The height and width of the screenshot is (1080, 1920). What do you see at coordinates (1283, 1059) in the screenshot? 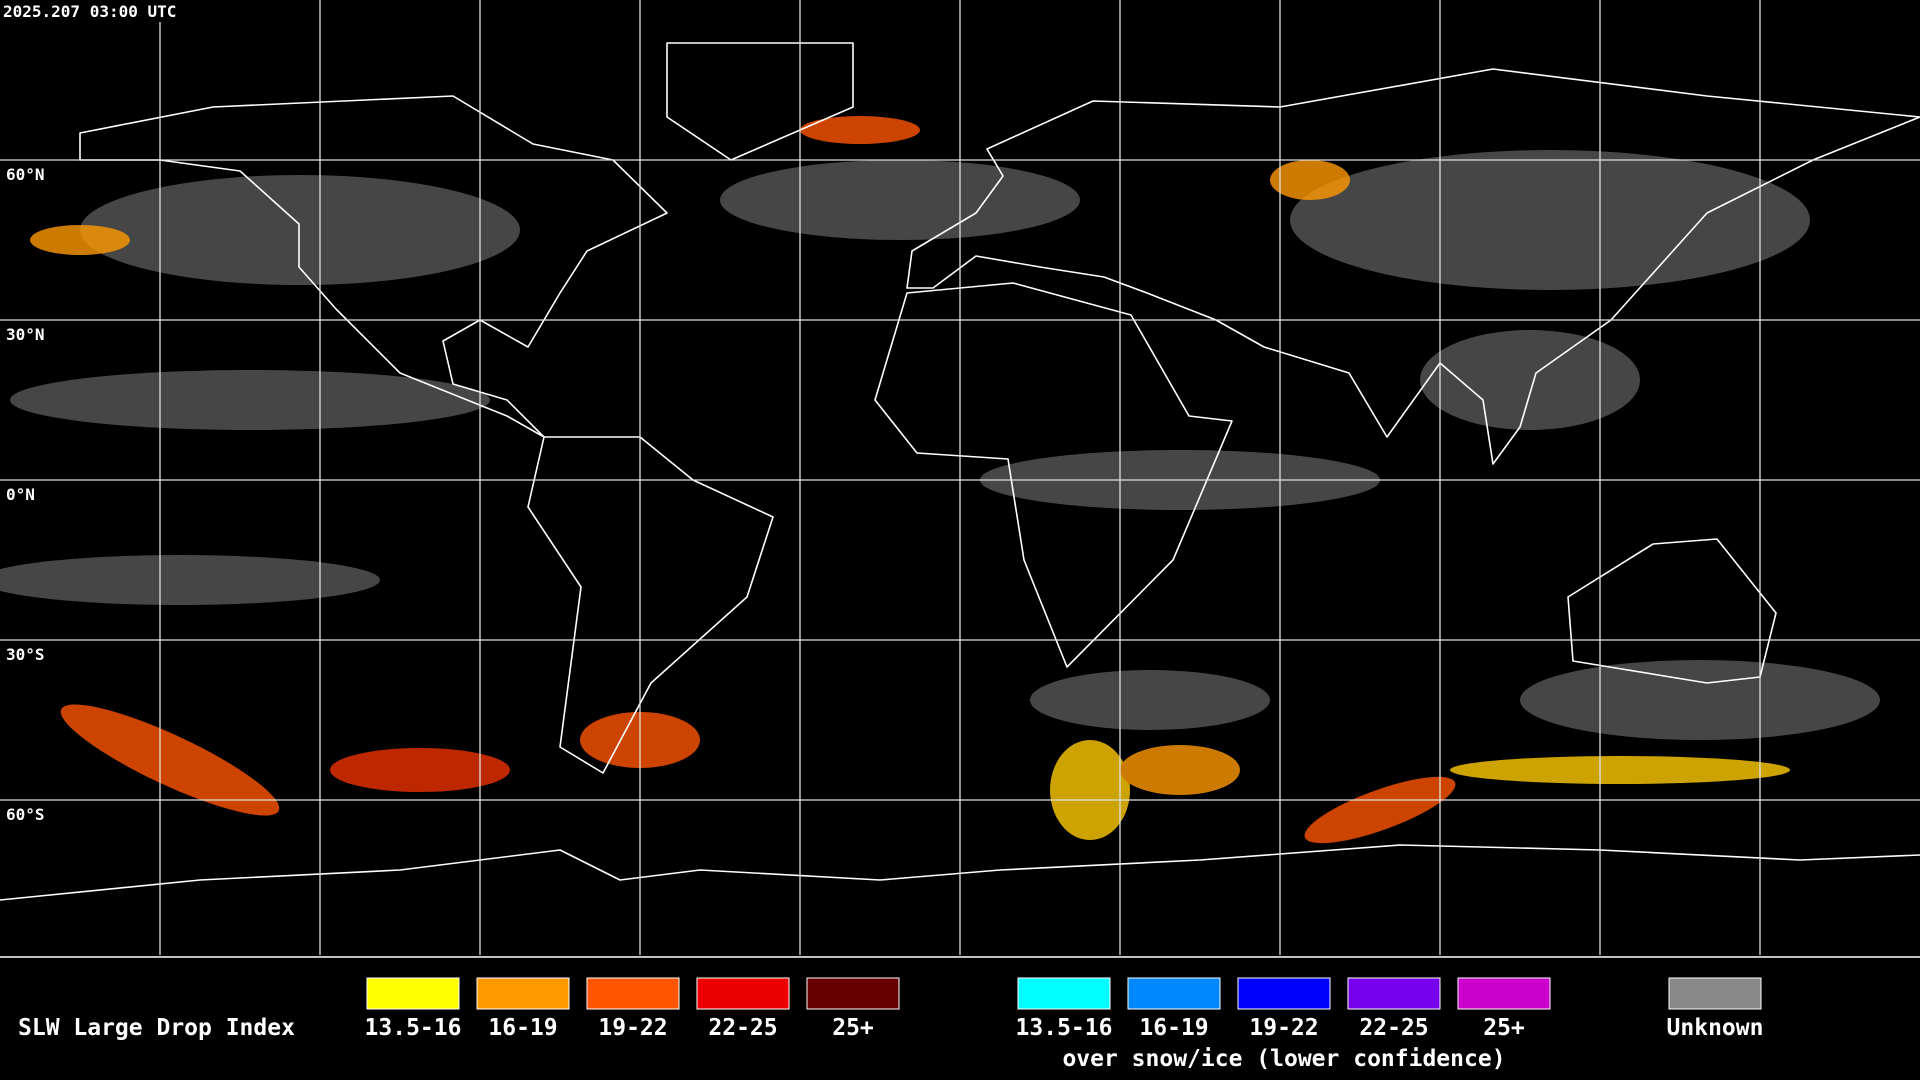
I see `legend-caption: over snow/ice (lower confidence)` at bounding box center [1283, 1059].